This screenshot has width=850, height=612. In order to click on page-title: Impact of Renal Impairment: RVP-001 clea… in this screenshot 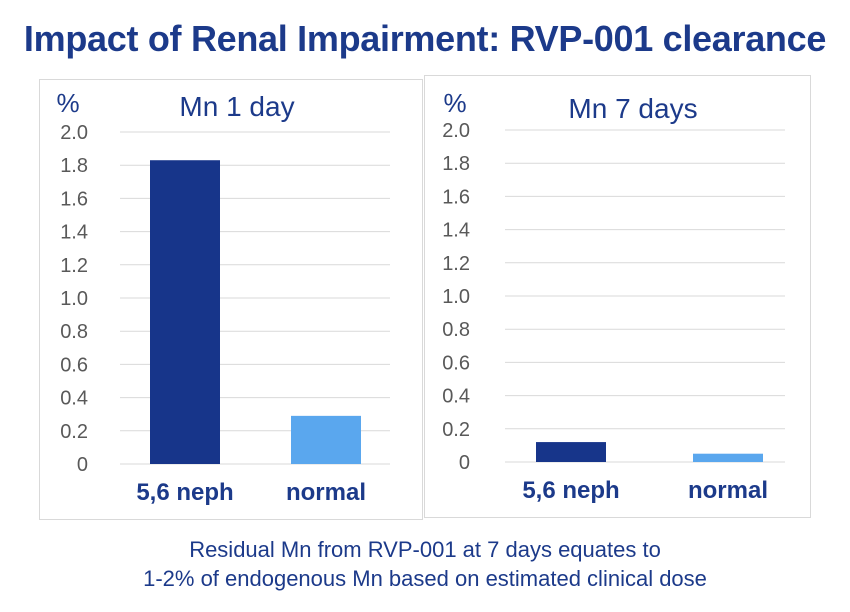, I will do `click(425, 38)`.